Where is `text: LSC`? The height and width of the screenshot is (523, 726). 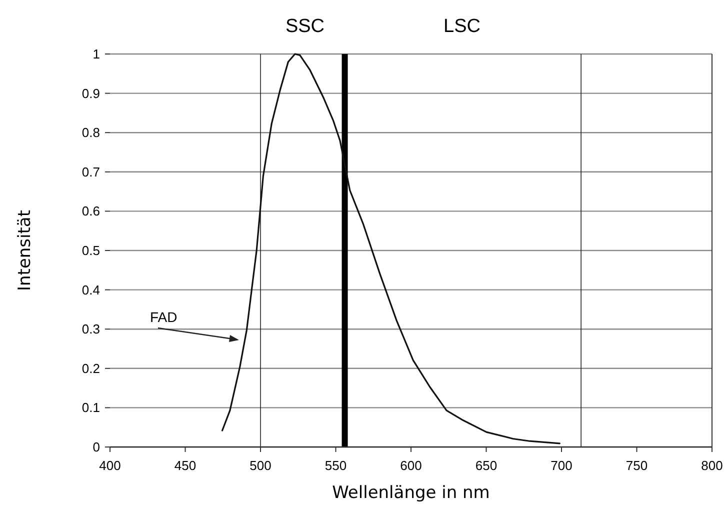 text: LSC is located at coordinates (462, 26).